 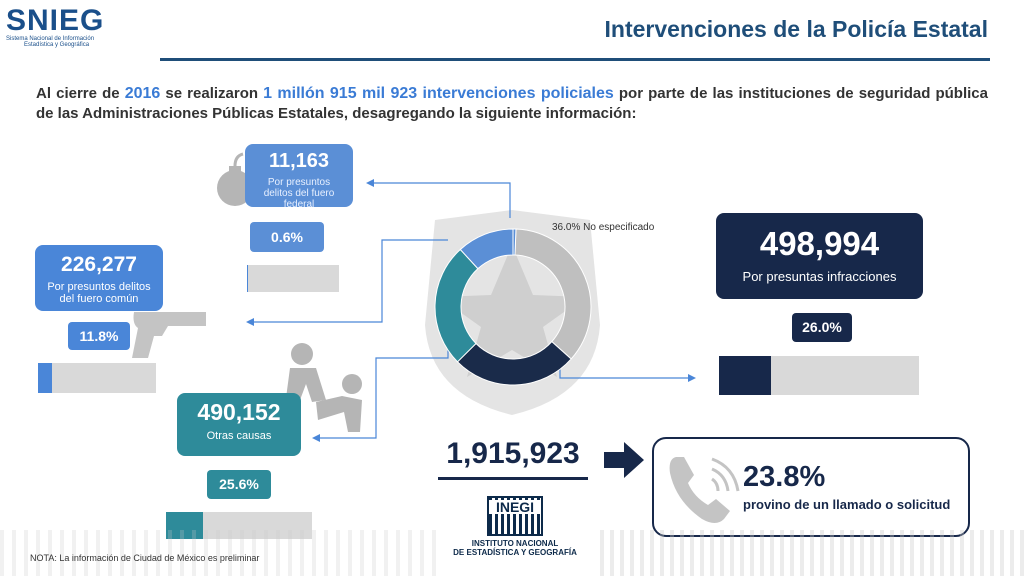 I want to click on intro-part2: se realizaron, so click(x=212, y=93).